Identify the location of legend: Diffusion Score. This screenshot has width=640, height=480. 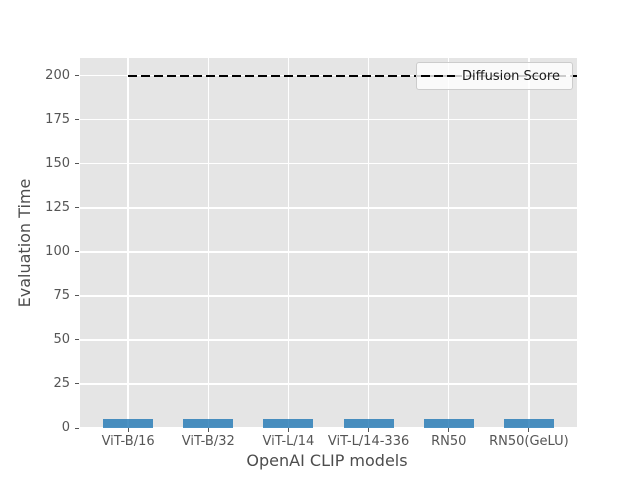
(494, 76).